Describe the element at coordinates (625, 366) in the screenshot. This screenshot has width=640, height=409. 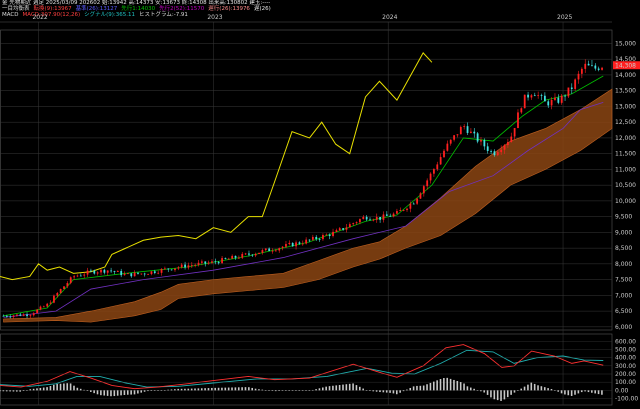
I see `macd-y-label: 300.00` at that location.